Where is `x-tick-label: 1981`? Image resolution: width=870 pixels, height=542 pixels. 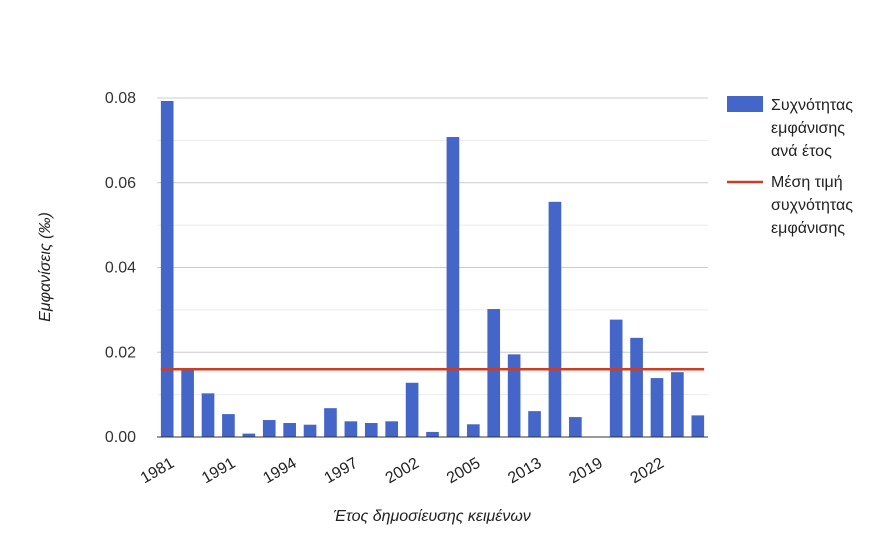 x-tick-label: 1981 is located at coordinates (157, 471).